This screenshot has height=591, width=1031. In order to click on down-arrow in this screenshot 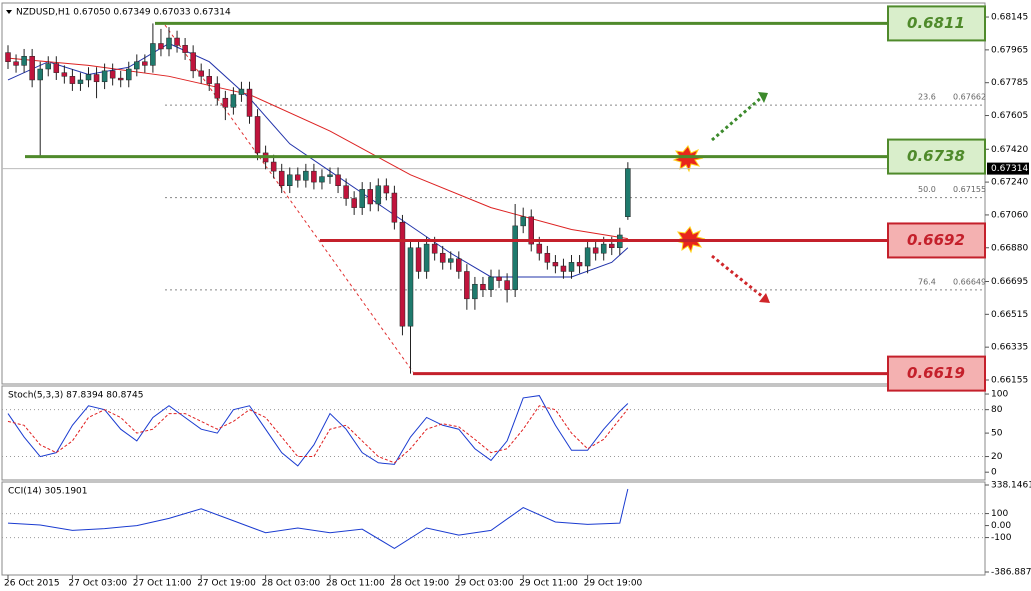, I will do `click(737, 276)`.